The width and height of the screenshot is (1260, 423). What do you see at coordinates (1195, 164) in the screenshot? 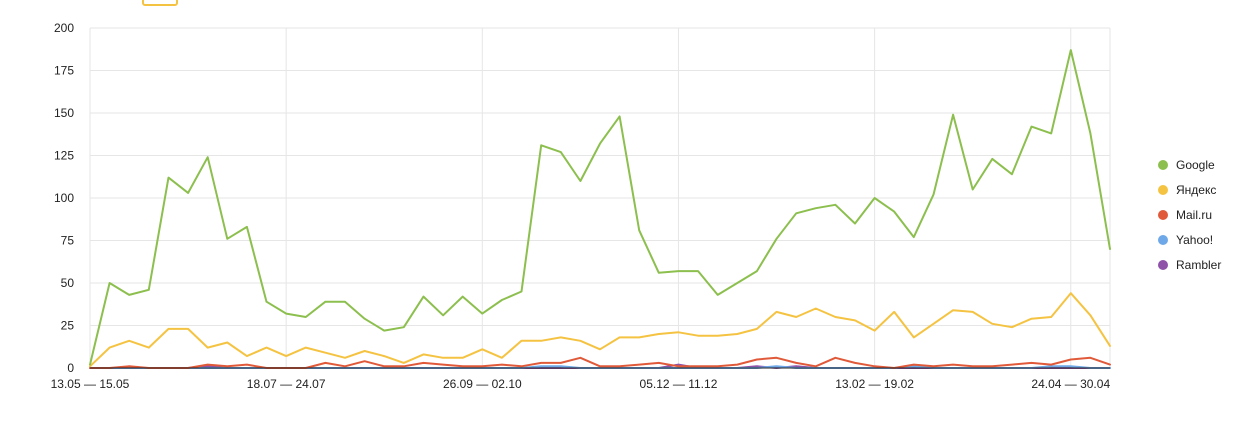
I see `legend-label: Google` at bounding box center [1195, 164].